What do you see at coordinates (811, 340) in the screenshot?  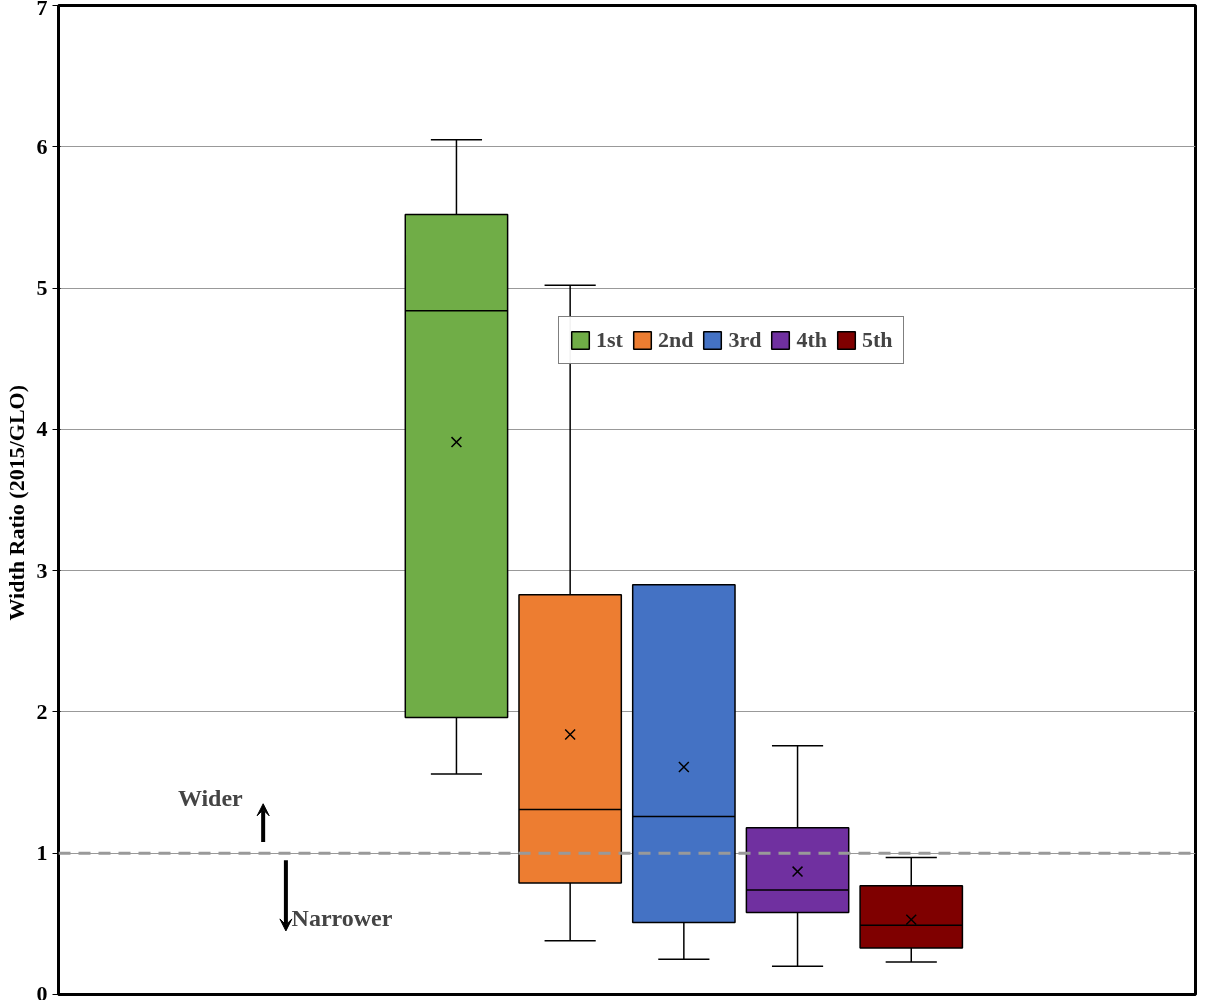 I see `legend-label: 4th` at bounding box center [811, 340].